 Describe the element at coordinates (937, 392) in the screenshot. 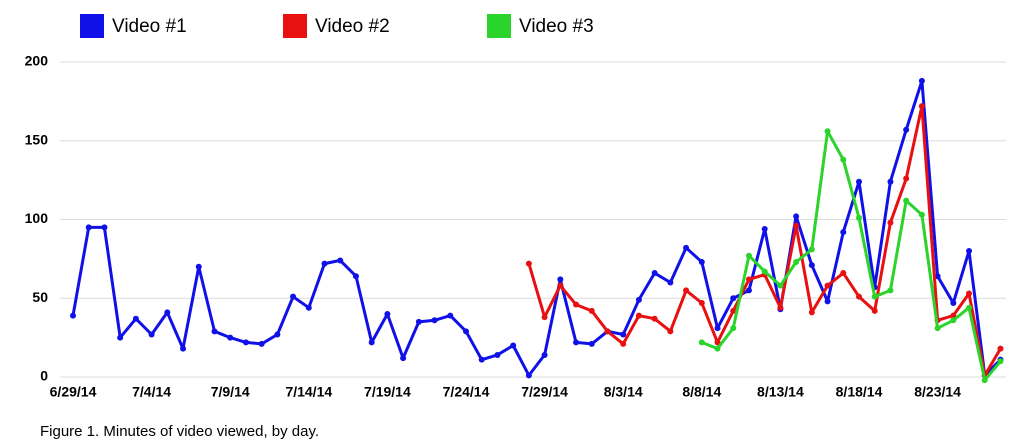

I see `x-tick-label: 8/23/14` at that location.